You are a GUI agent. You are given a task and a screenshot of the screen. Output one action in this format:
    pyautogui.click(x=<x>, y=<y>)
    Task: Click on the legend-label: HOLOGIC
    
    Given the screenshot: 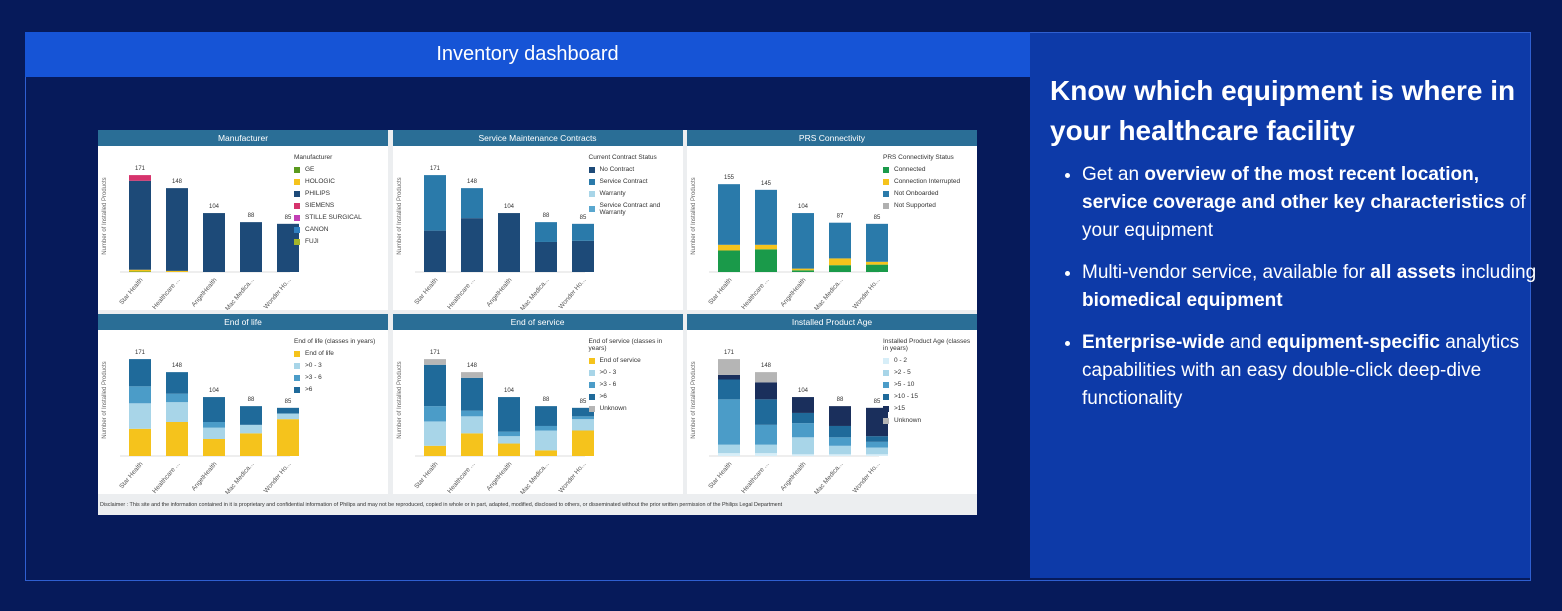 What is the action you would take?
    pyautogui.click(x=320, y=181)
    